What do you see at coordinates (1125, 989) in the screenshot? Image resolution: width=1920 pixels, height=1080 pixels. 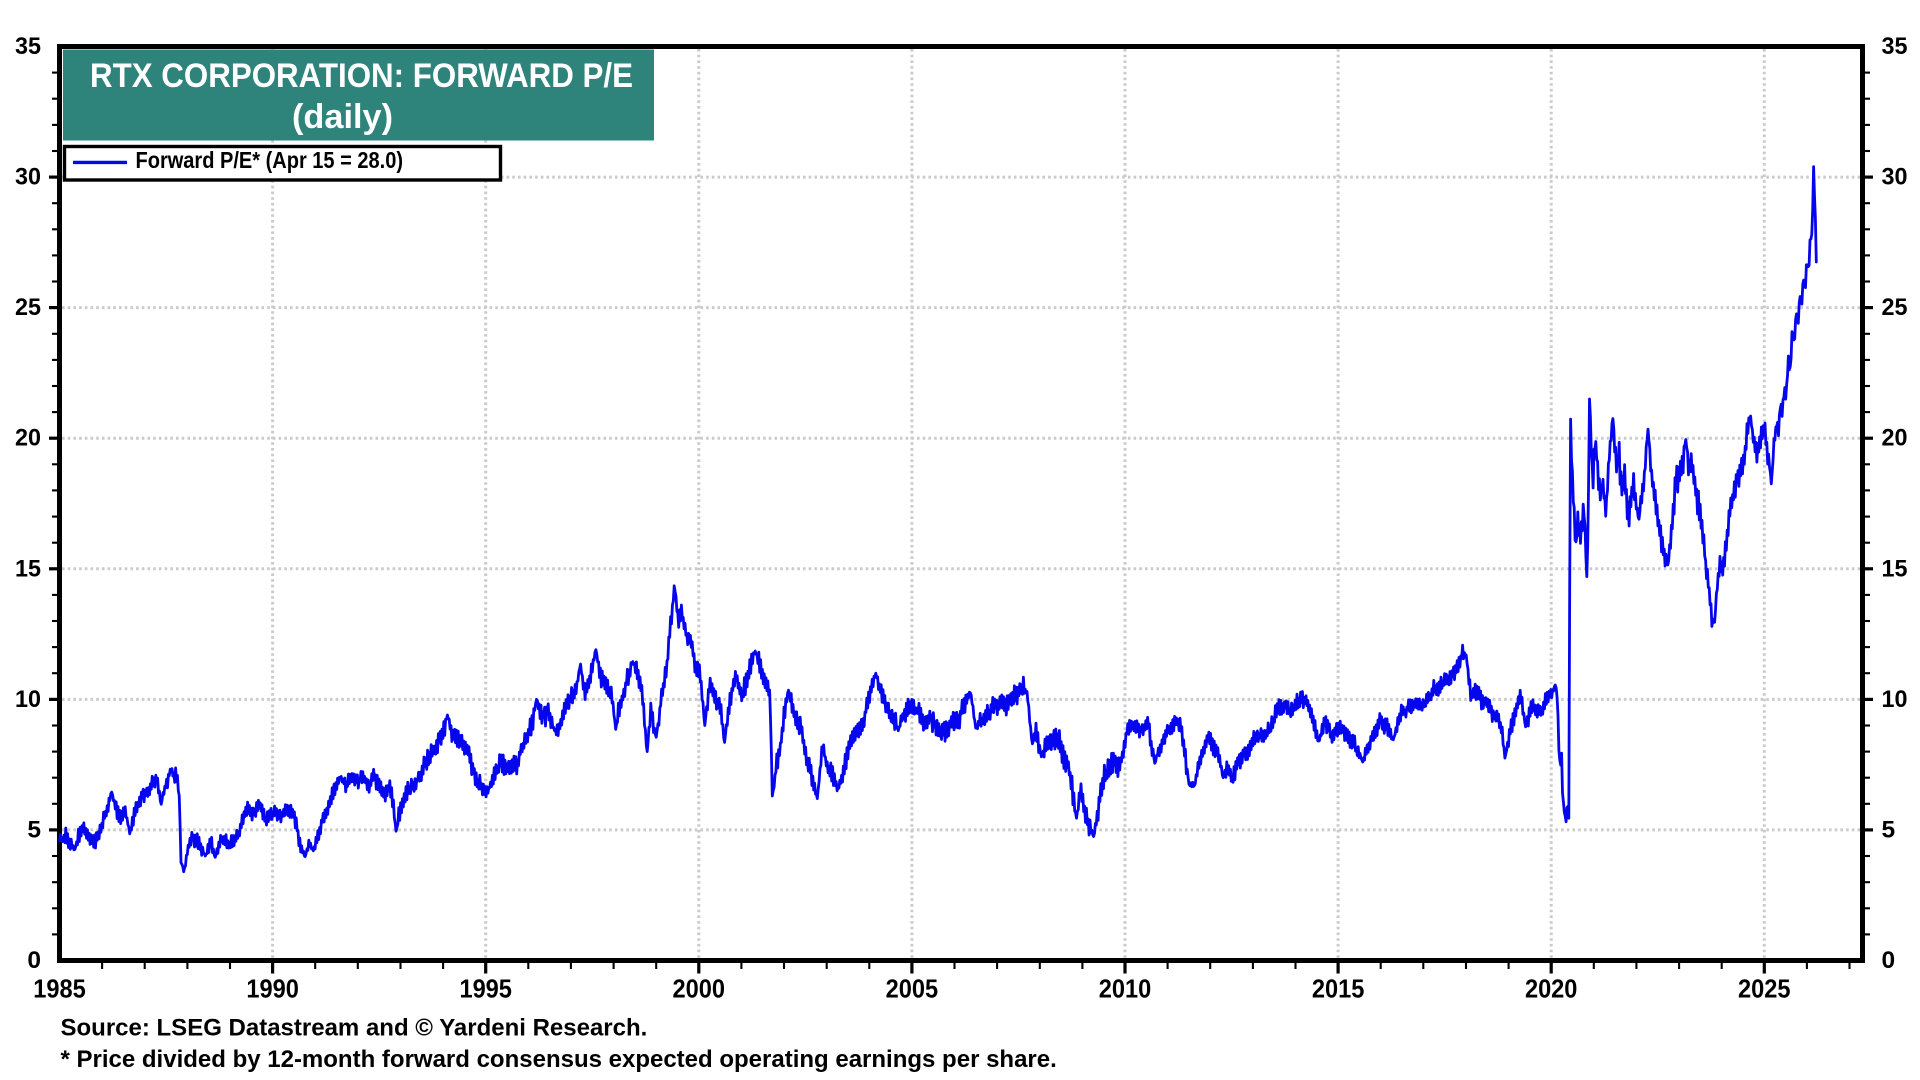 I see `svg-text: 2010` at bounding box center [1125, 989].